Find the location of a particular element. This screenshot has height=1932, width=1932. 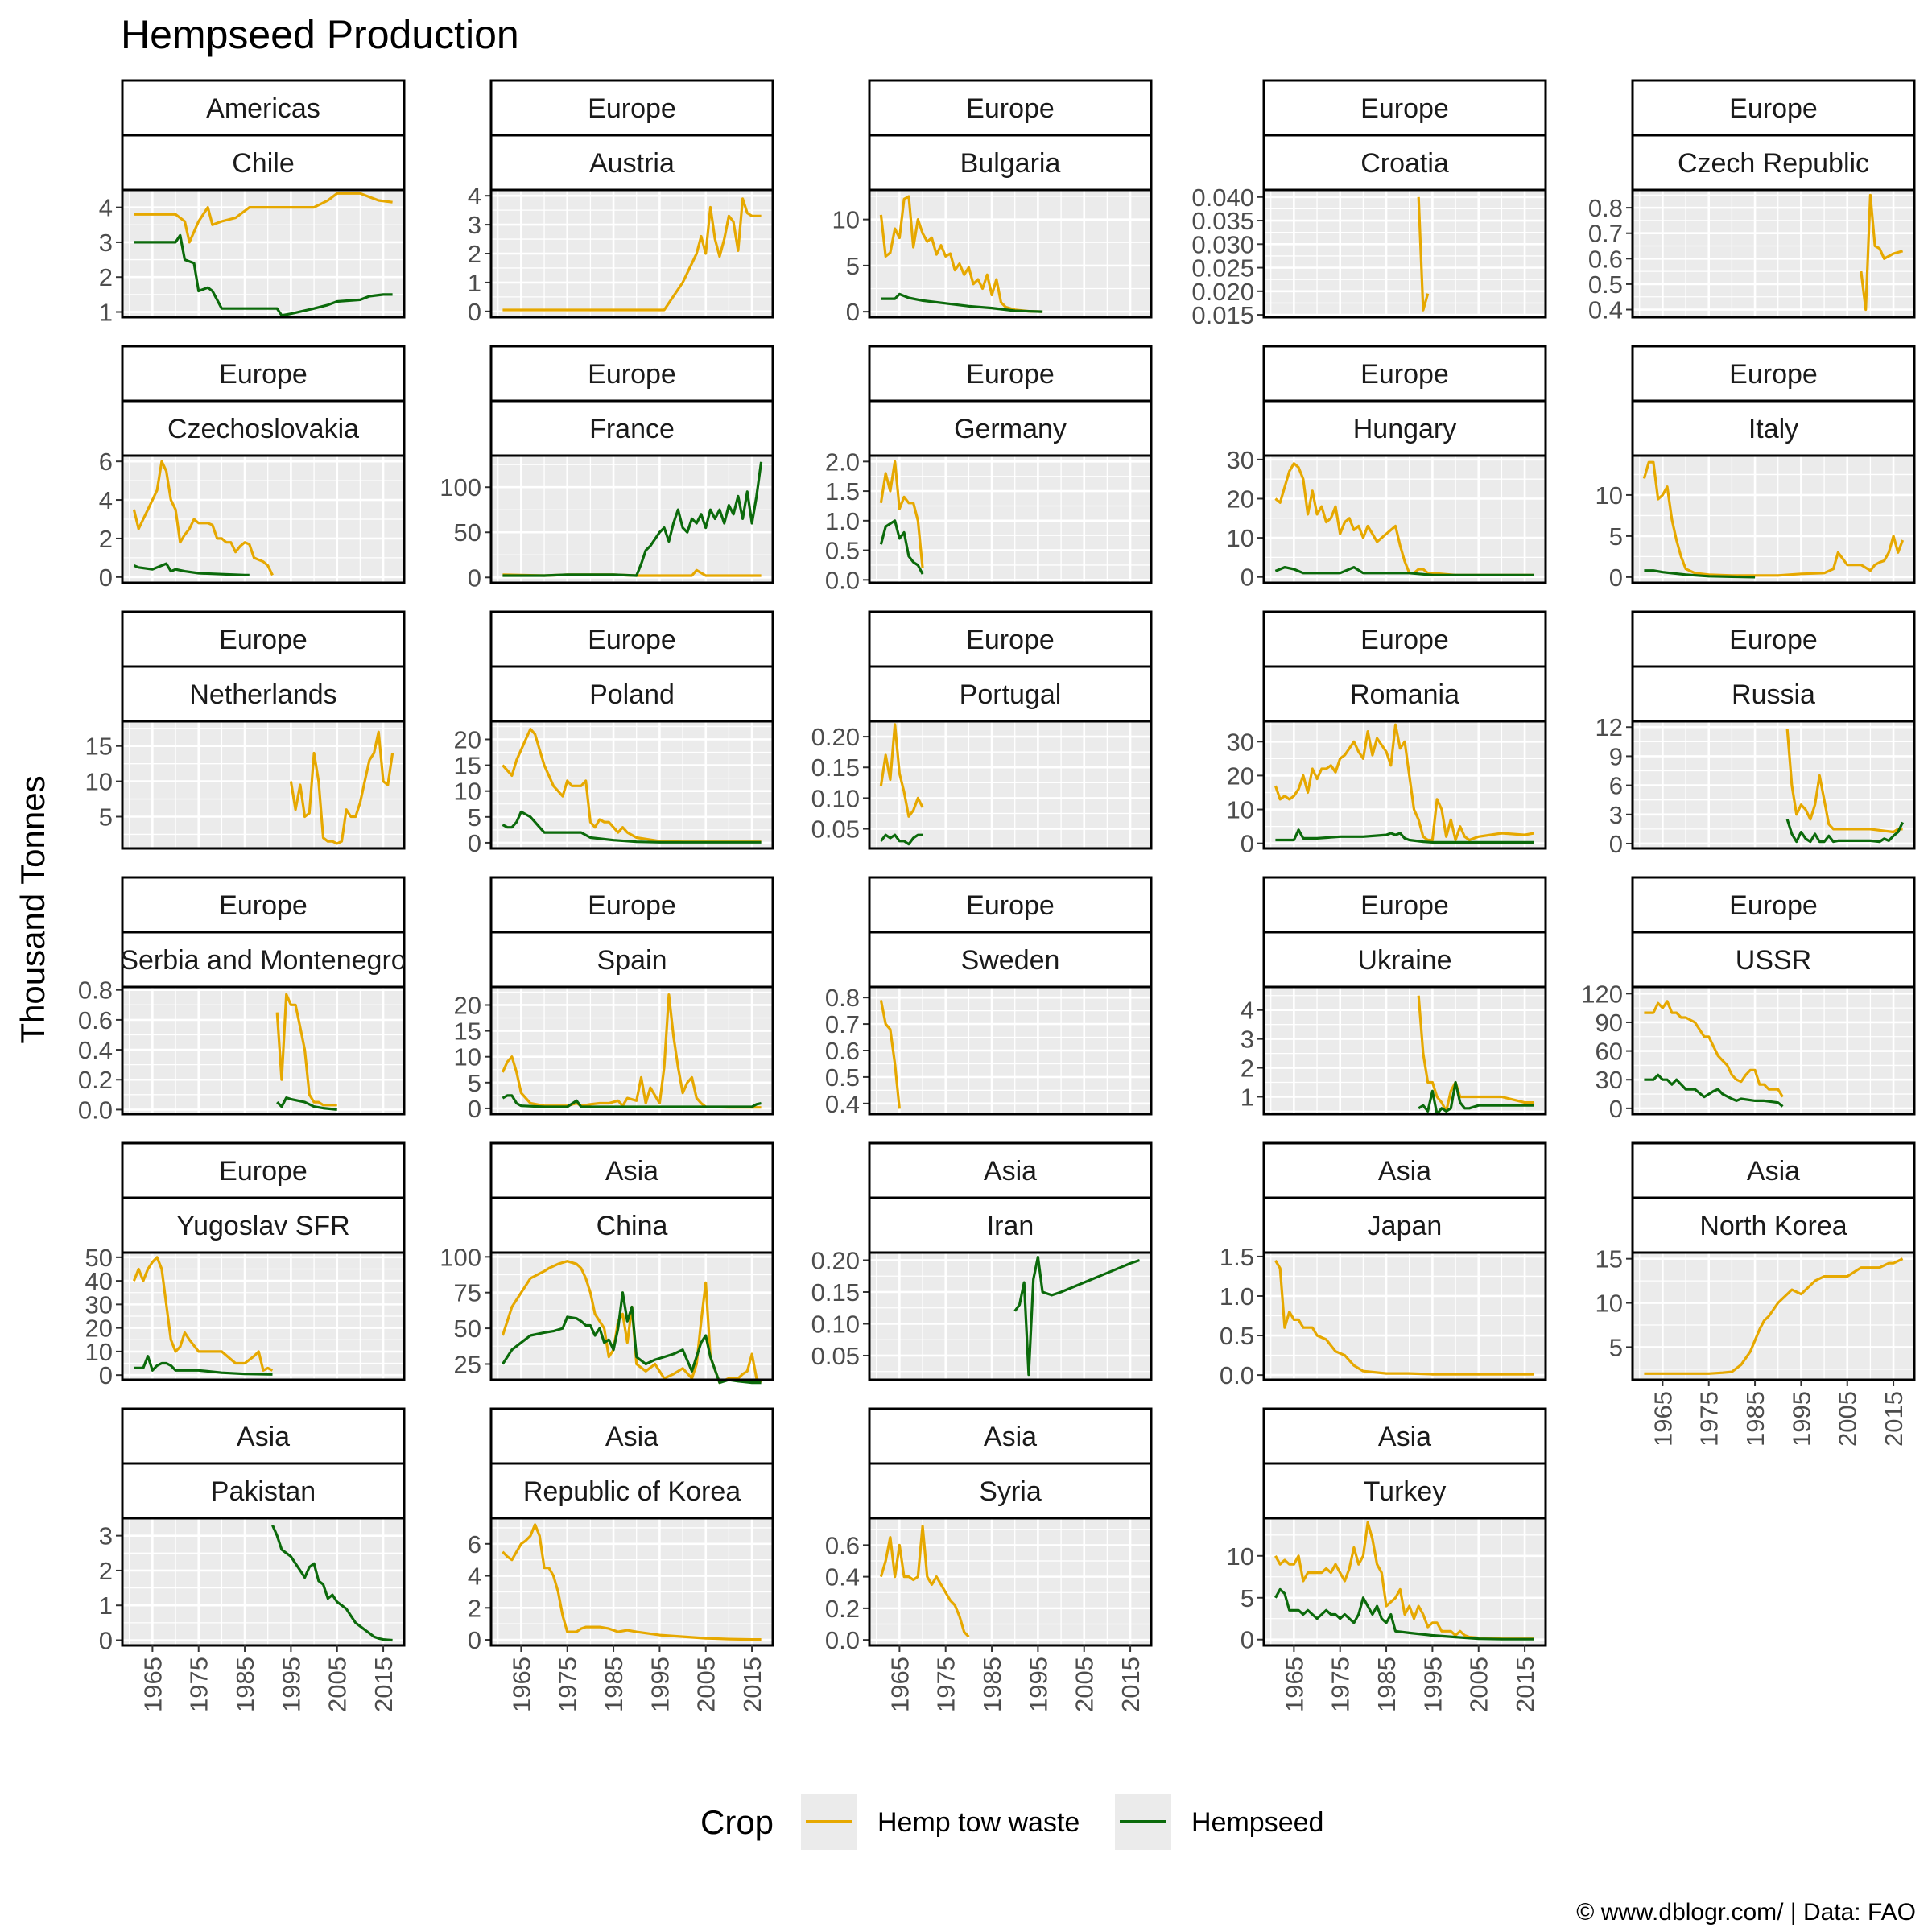

y-tick-label: 0.5 is located at coordinates (843, 551).